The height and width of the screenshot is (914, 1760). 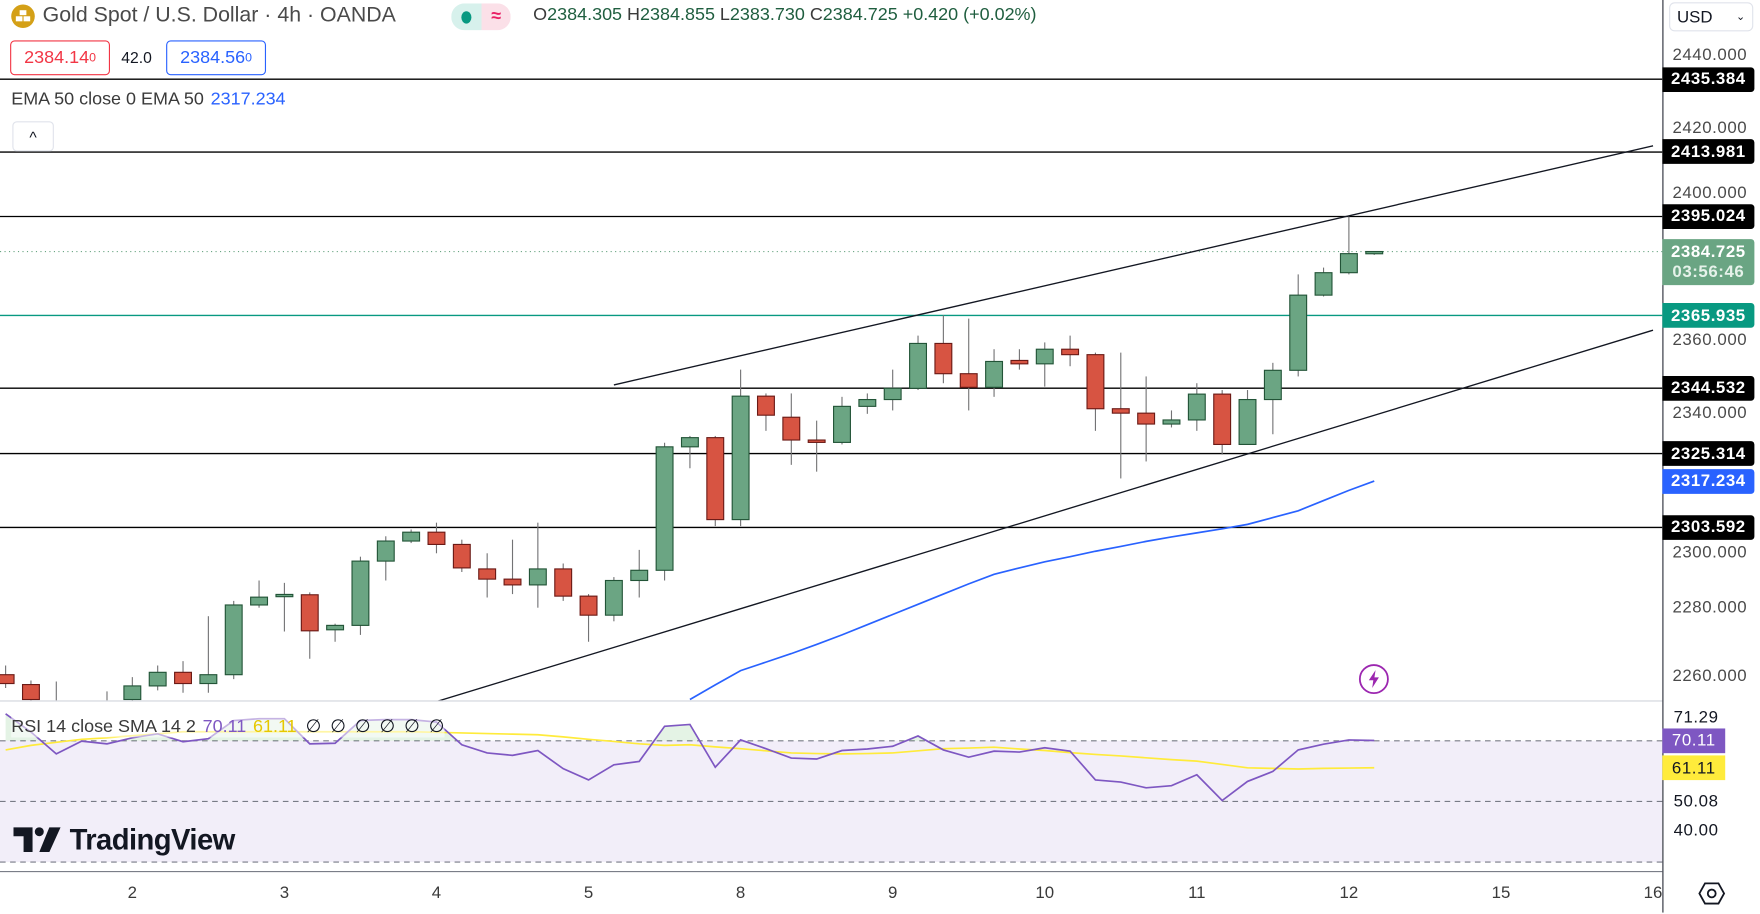 I want to click on chevron-up-icon: ^, so click(x=33, y=136).